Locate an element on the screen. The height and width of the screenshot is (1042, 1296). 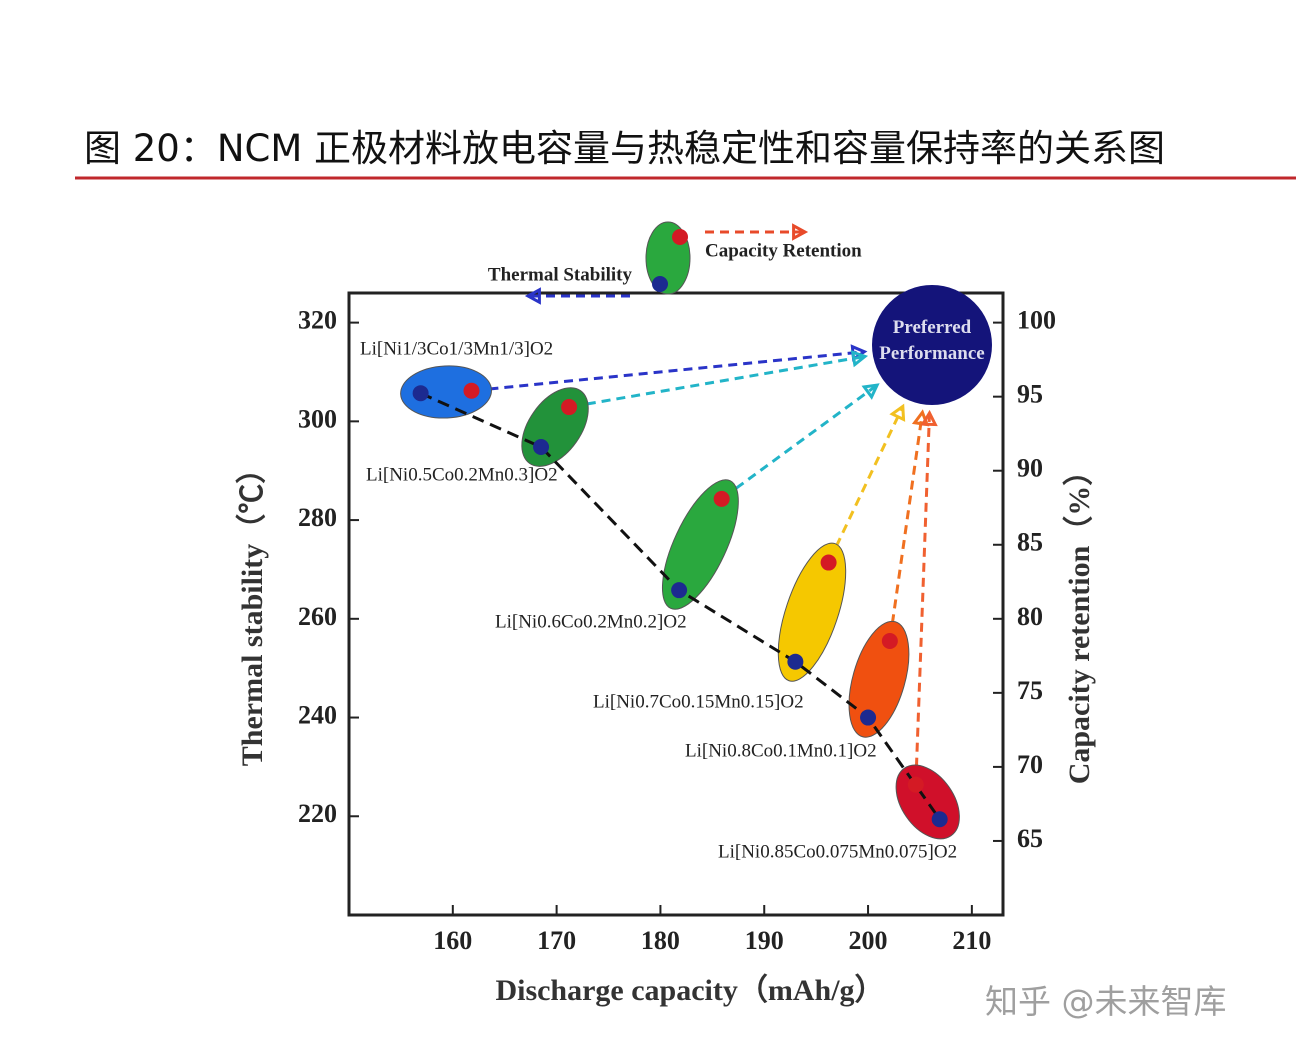
x-tick-label: 190 is located at coordinates (764, 940).